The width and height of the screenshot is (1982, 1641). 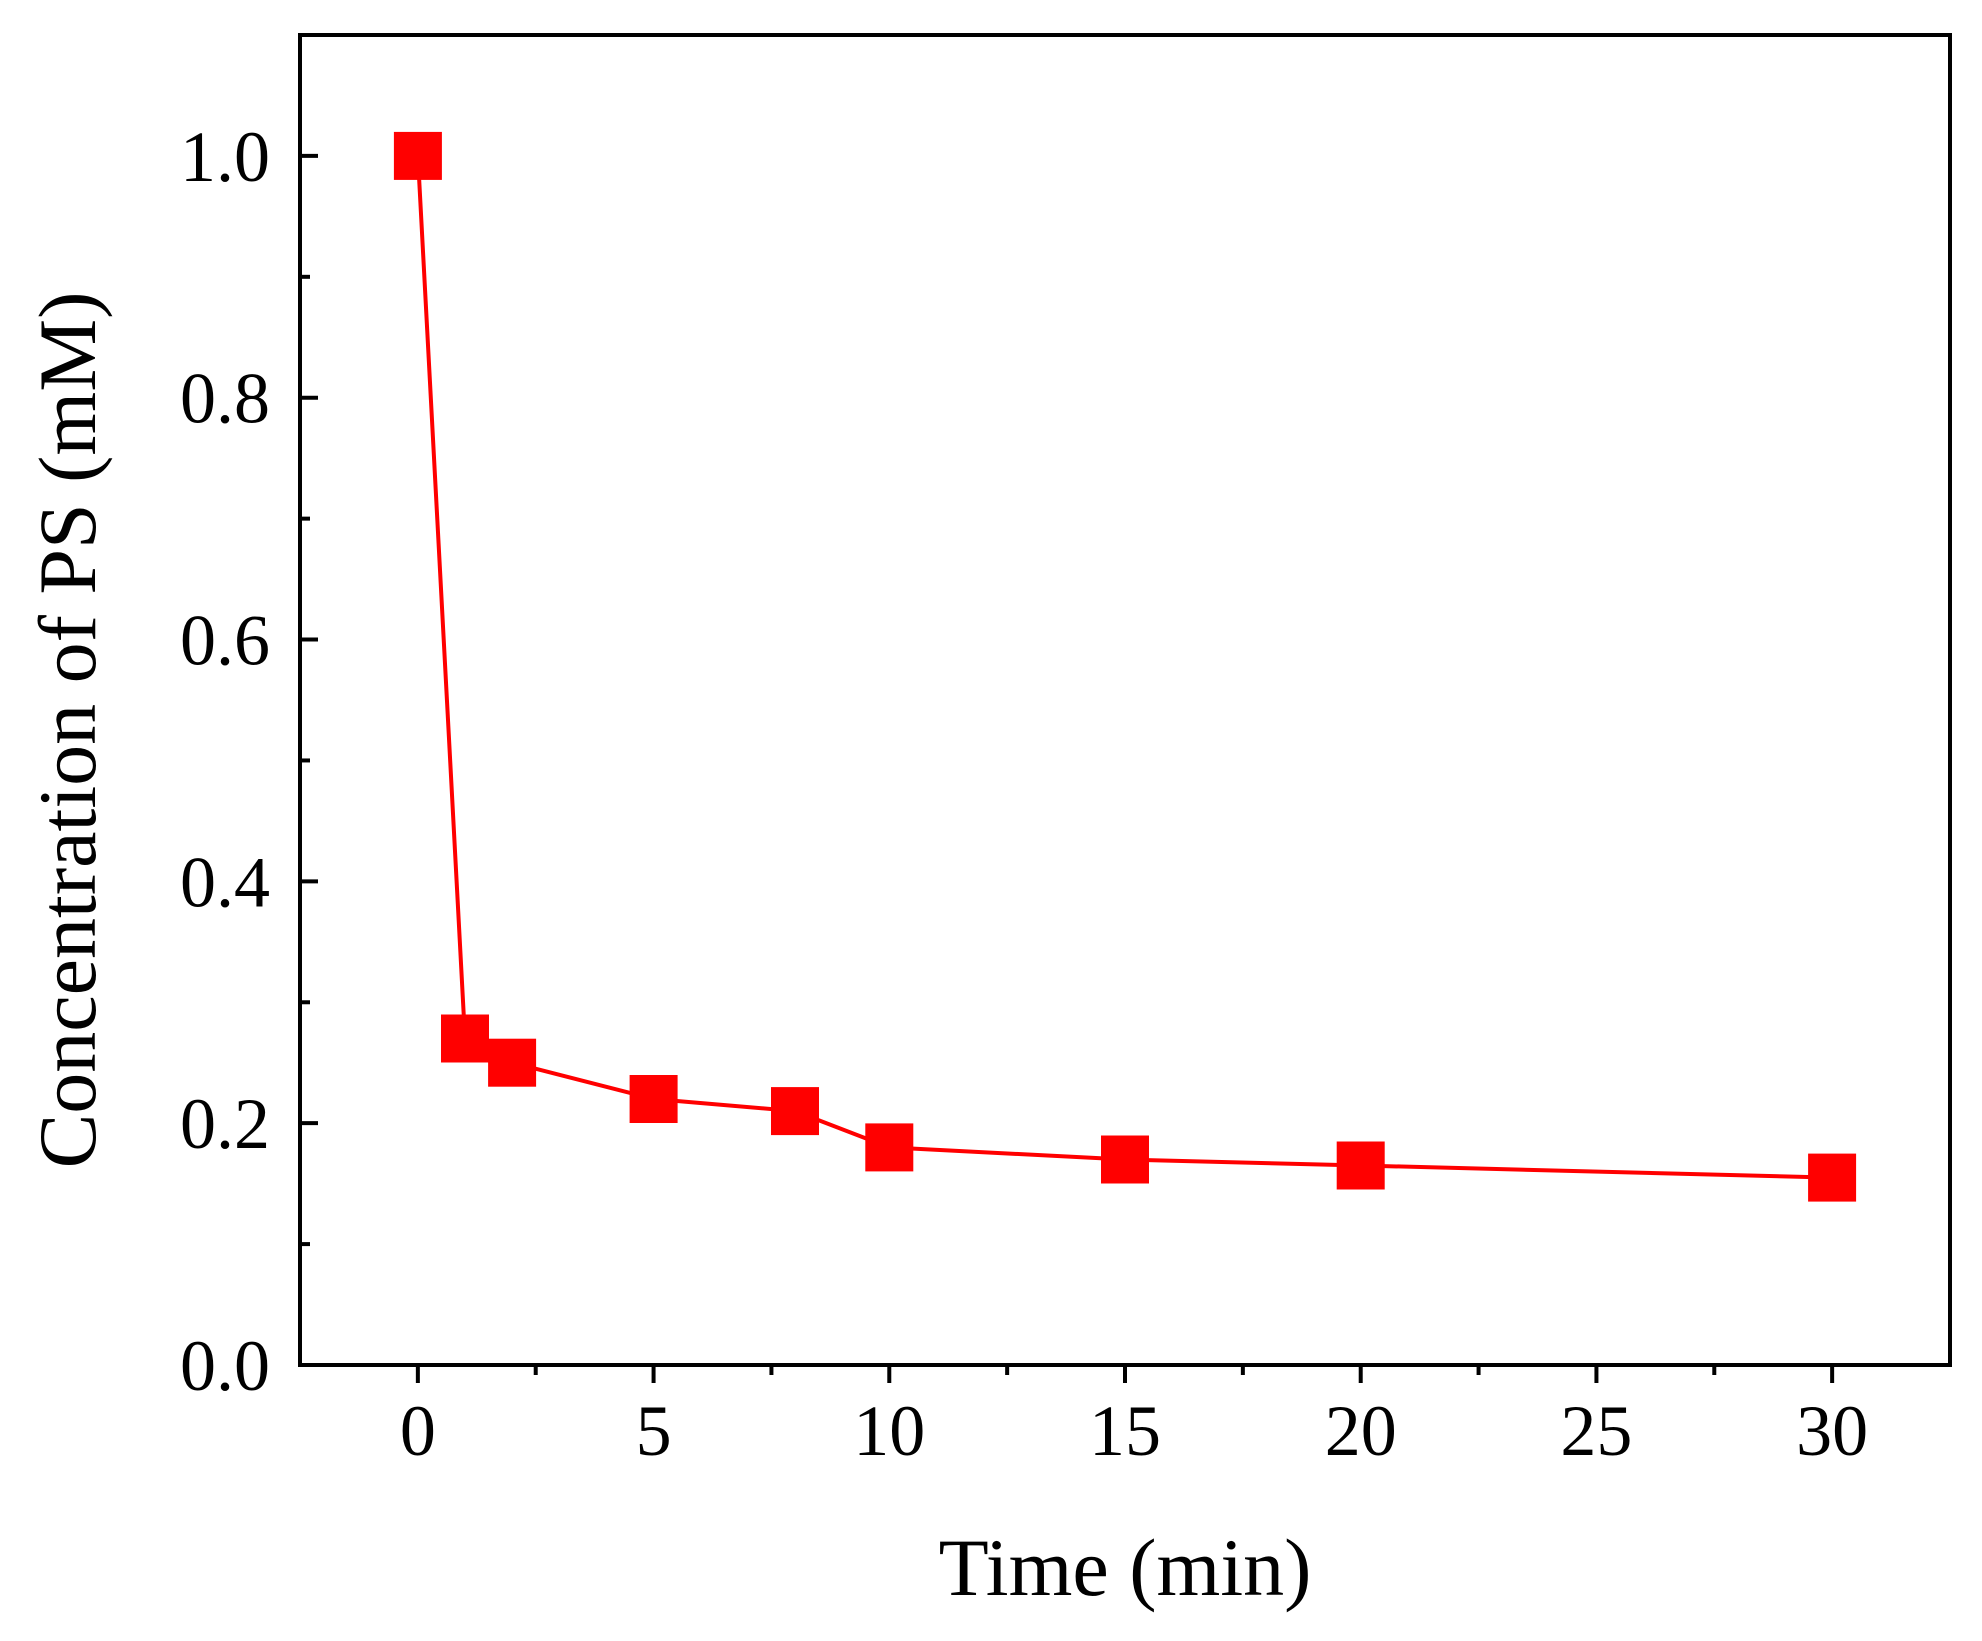 What do you see at coordinates (225, 641) in the screenshot?
I see `y-tick-label: 0.6` at bounding box center [225, 641].